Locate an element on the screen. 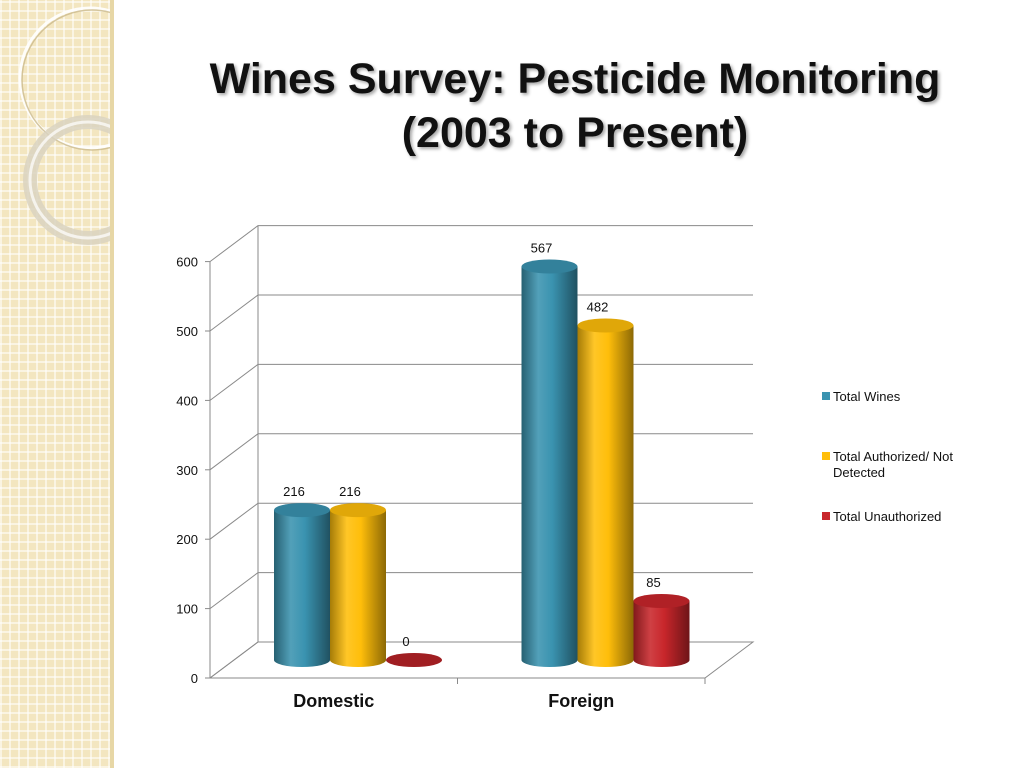  legend-label-line: Total Authorized/ Not is located at coordinates (893, 456).